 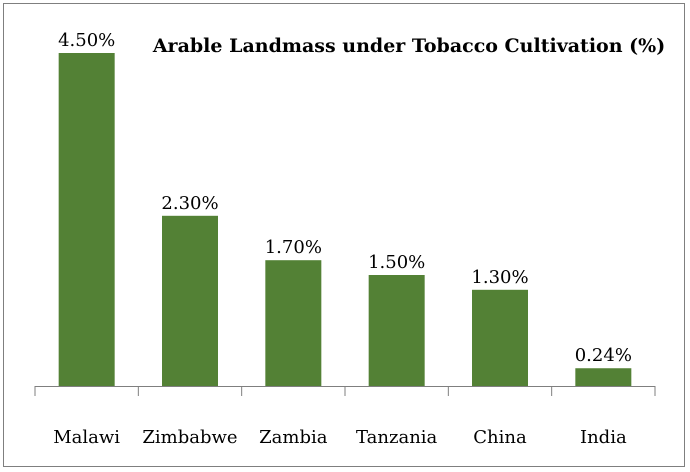 I want to click on data-label-tanzania: 1.50%, so click(x=396, y=262).